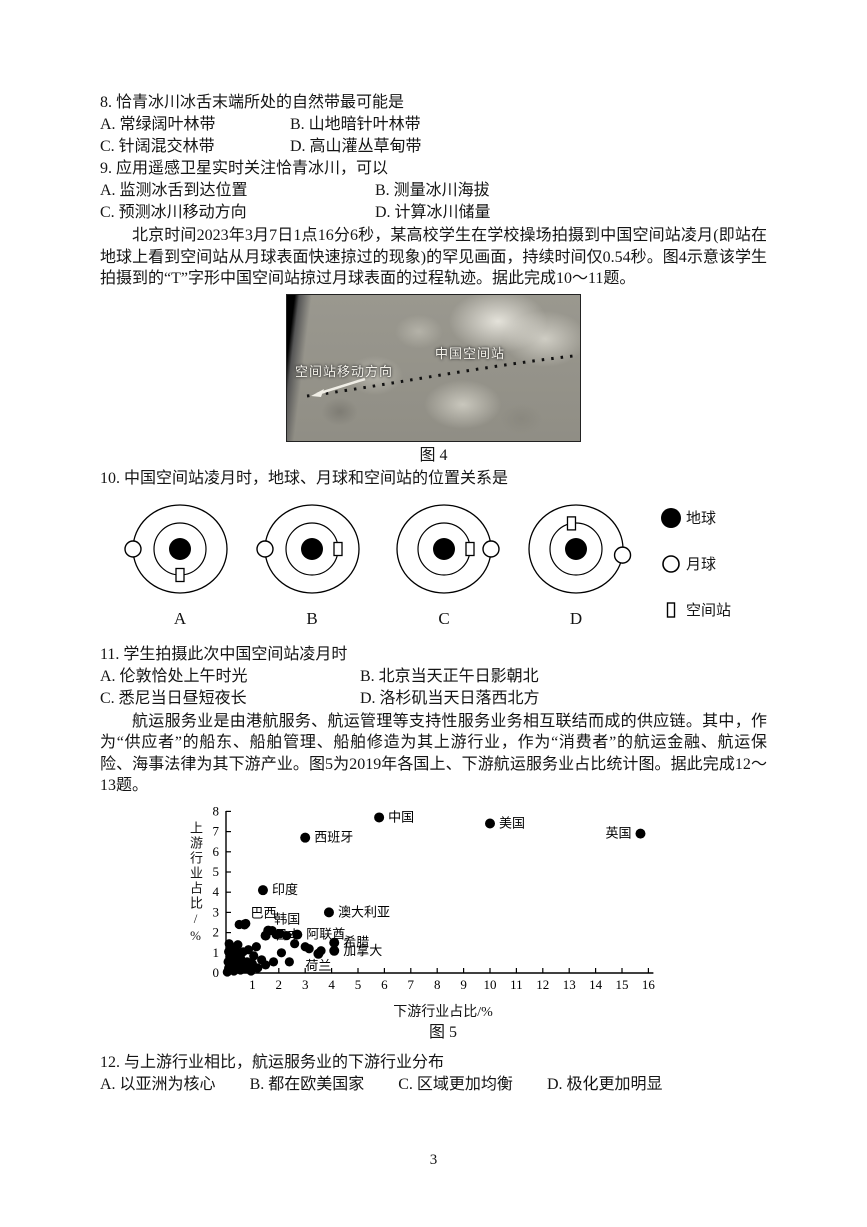 This screenshot has height=1227, width=867. I want to click on q12-stem: 12. 与上游行业相比，航运服务业的下游行业分布, so click(272, 1062).